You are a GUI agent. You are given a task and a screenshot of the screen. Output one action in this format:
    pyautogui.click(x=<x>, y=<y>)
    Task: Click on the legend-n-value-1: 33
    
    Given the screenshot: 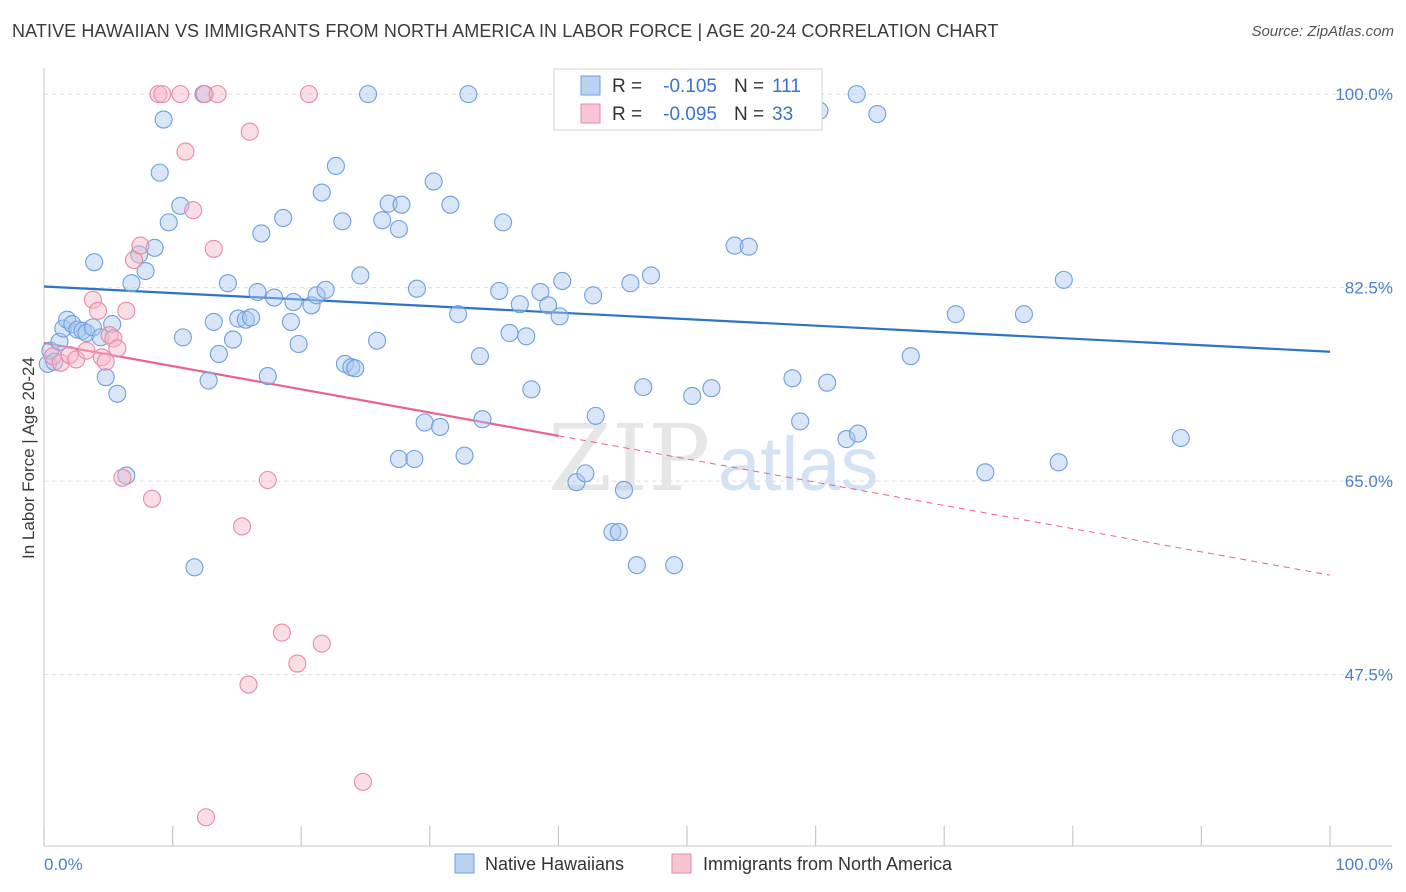 What is the action you would take?
    pyautogui.click(x=782, y=114)
    